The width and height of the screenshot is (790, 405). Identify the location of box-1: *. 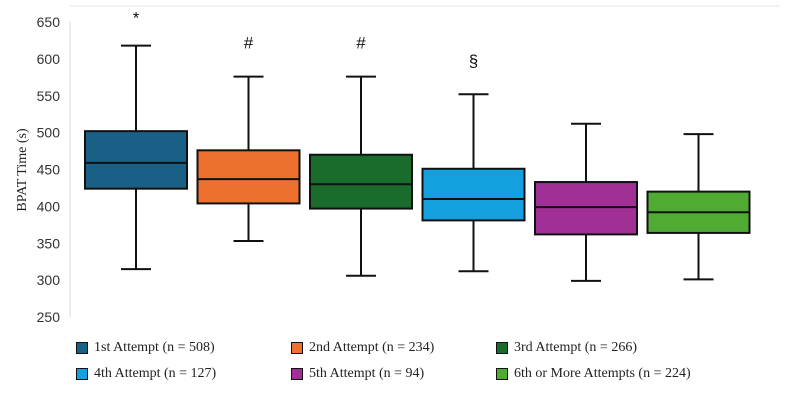
(136, 140).